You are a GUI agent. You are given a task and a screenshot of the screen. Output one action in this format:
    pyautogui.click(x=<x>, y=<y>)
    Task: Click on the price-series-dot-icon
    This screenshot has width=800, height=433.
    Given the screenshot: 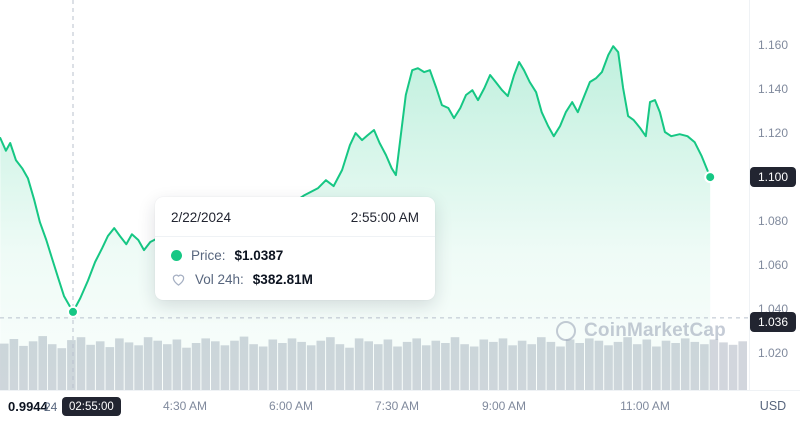 What is the action you would take?
    pyautogui.click(x=176, y=255)
    